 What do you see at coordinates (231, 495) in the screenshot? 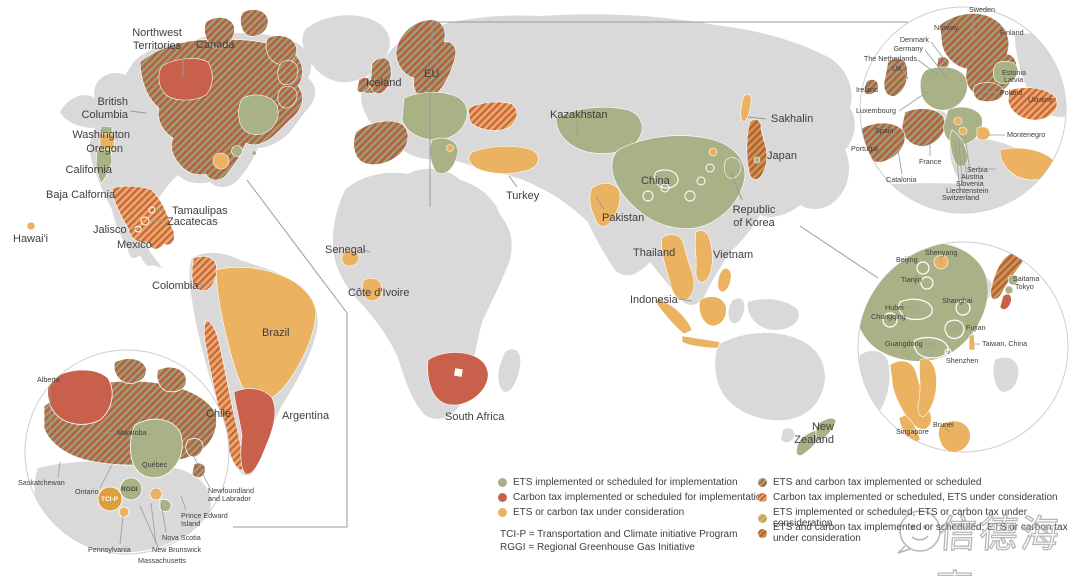
I see `label-newfoundland: Newfoundland and Labrador` at bounding box center [231, 495].